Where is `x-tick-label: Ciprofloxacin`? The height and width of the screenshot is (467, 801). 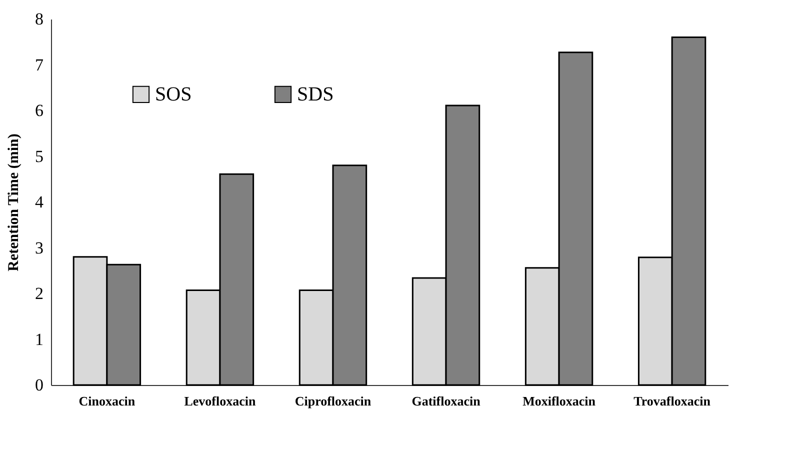 x-tick-label: Ciprofloxacin is located at coordinates (333, 401).